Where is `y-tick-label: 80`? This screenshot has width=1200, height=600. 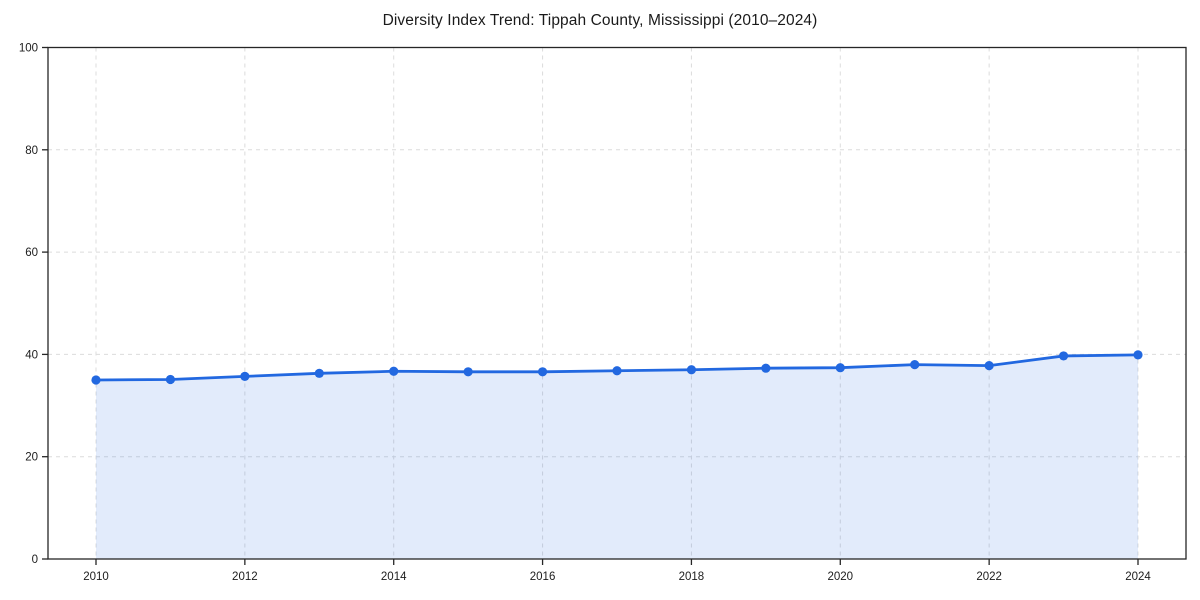 y-tick-label: 80 is located at coordinates (31, 151).